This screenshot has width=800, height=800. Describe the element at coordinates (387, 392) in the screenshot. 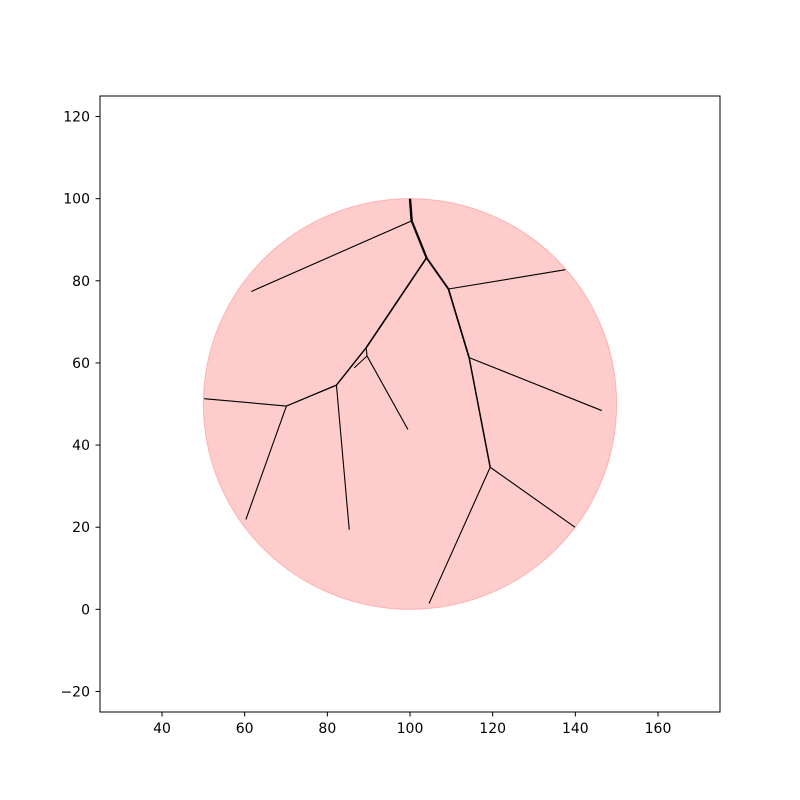

I see `branch-branch-center` at that location.